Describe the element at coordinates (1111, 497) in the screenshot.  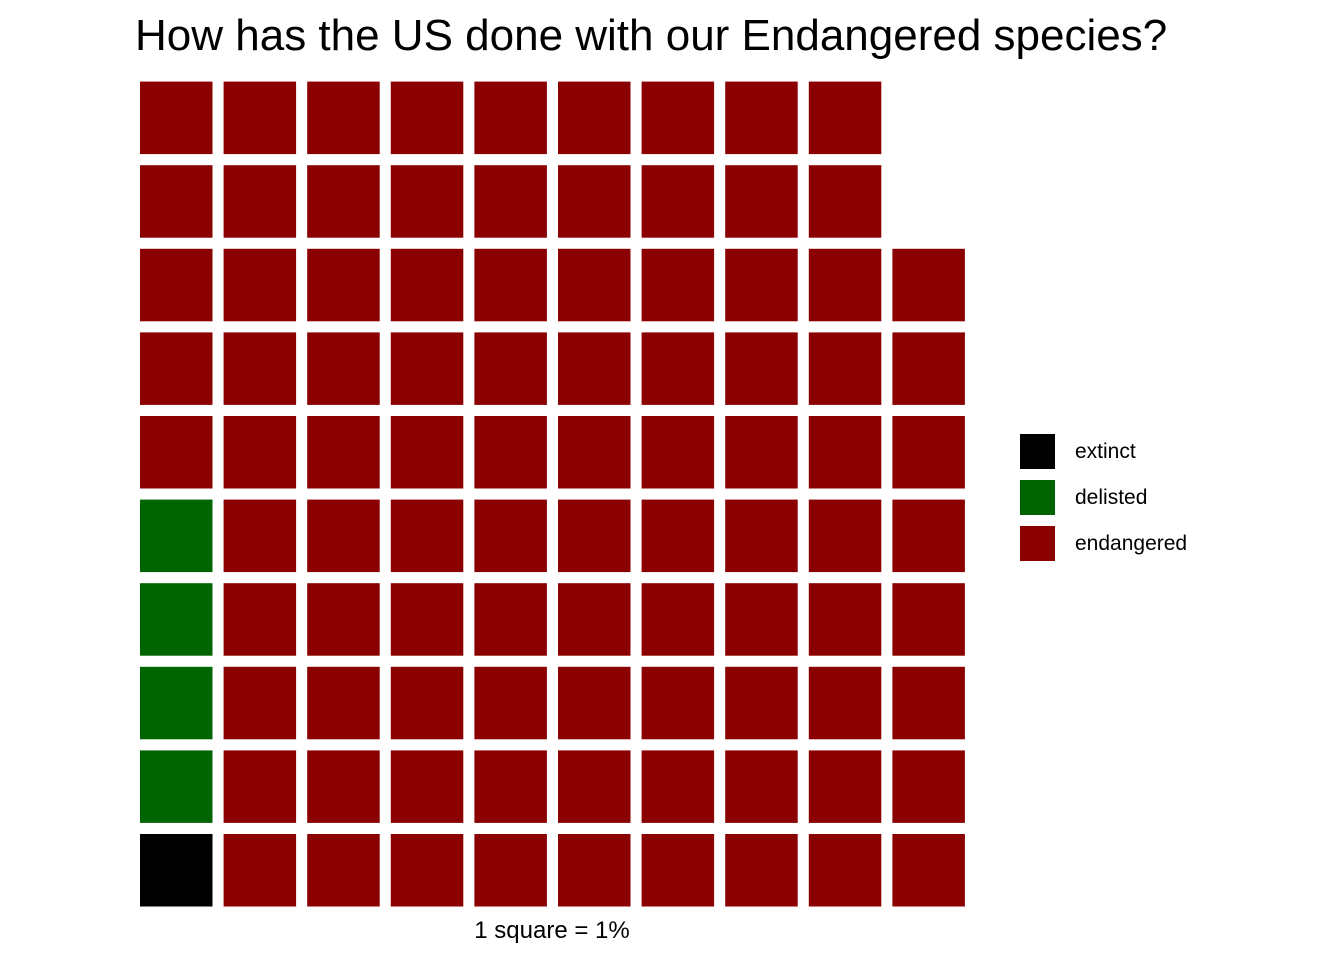
I see `legend-label-delisted: delisted` at that location.